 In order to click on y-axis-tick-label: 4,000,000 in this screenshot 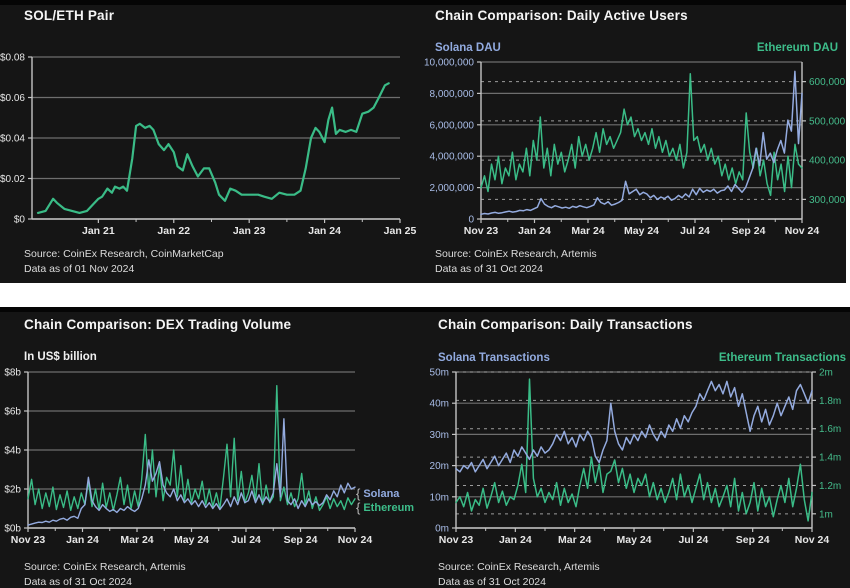, I will do `click(452, 157)`.